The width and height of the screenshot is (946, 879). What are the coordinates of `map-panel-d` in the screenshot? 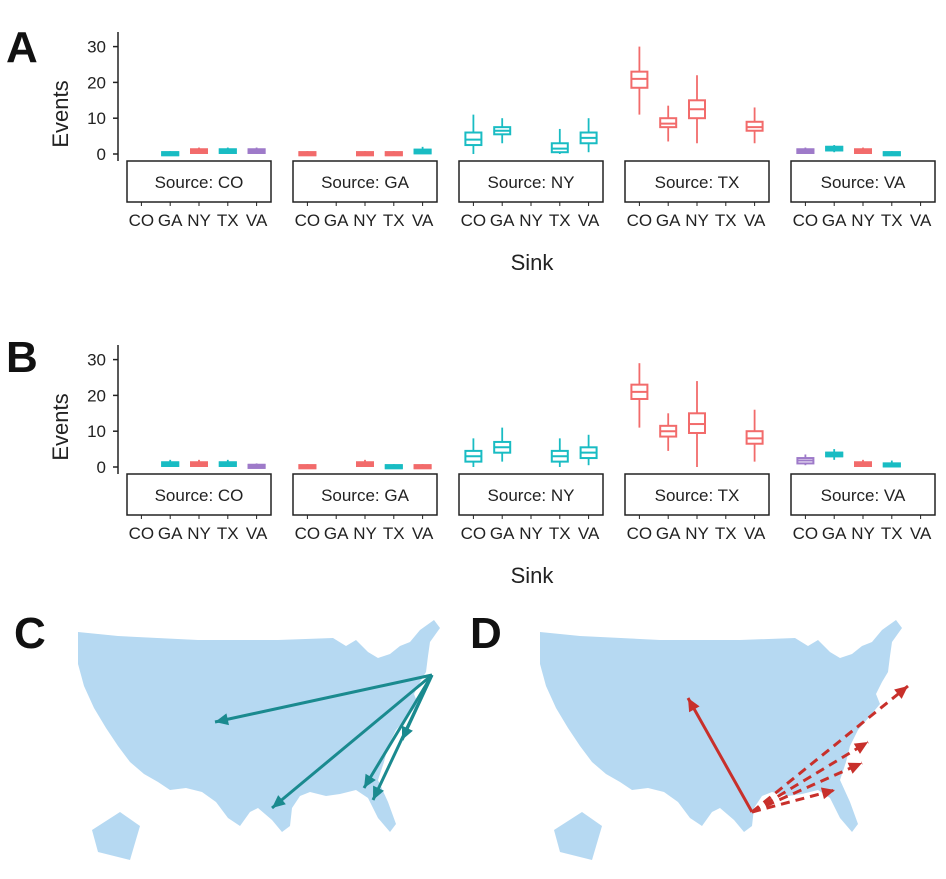 It's located at (724, 740).